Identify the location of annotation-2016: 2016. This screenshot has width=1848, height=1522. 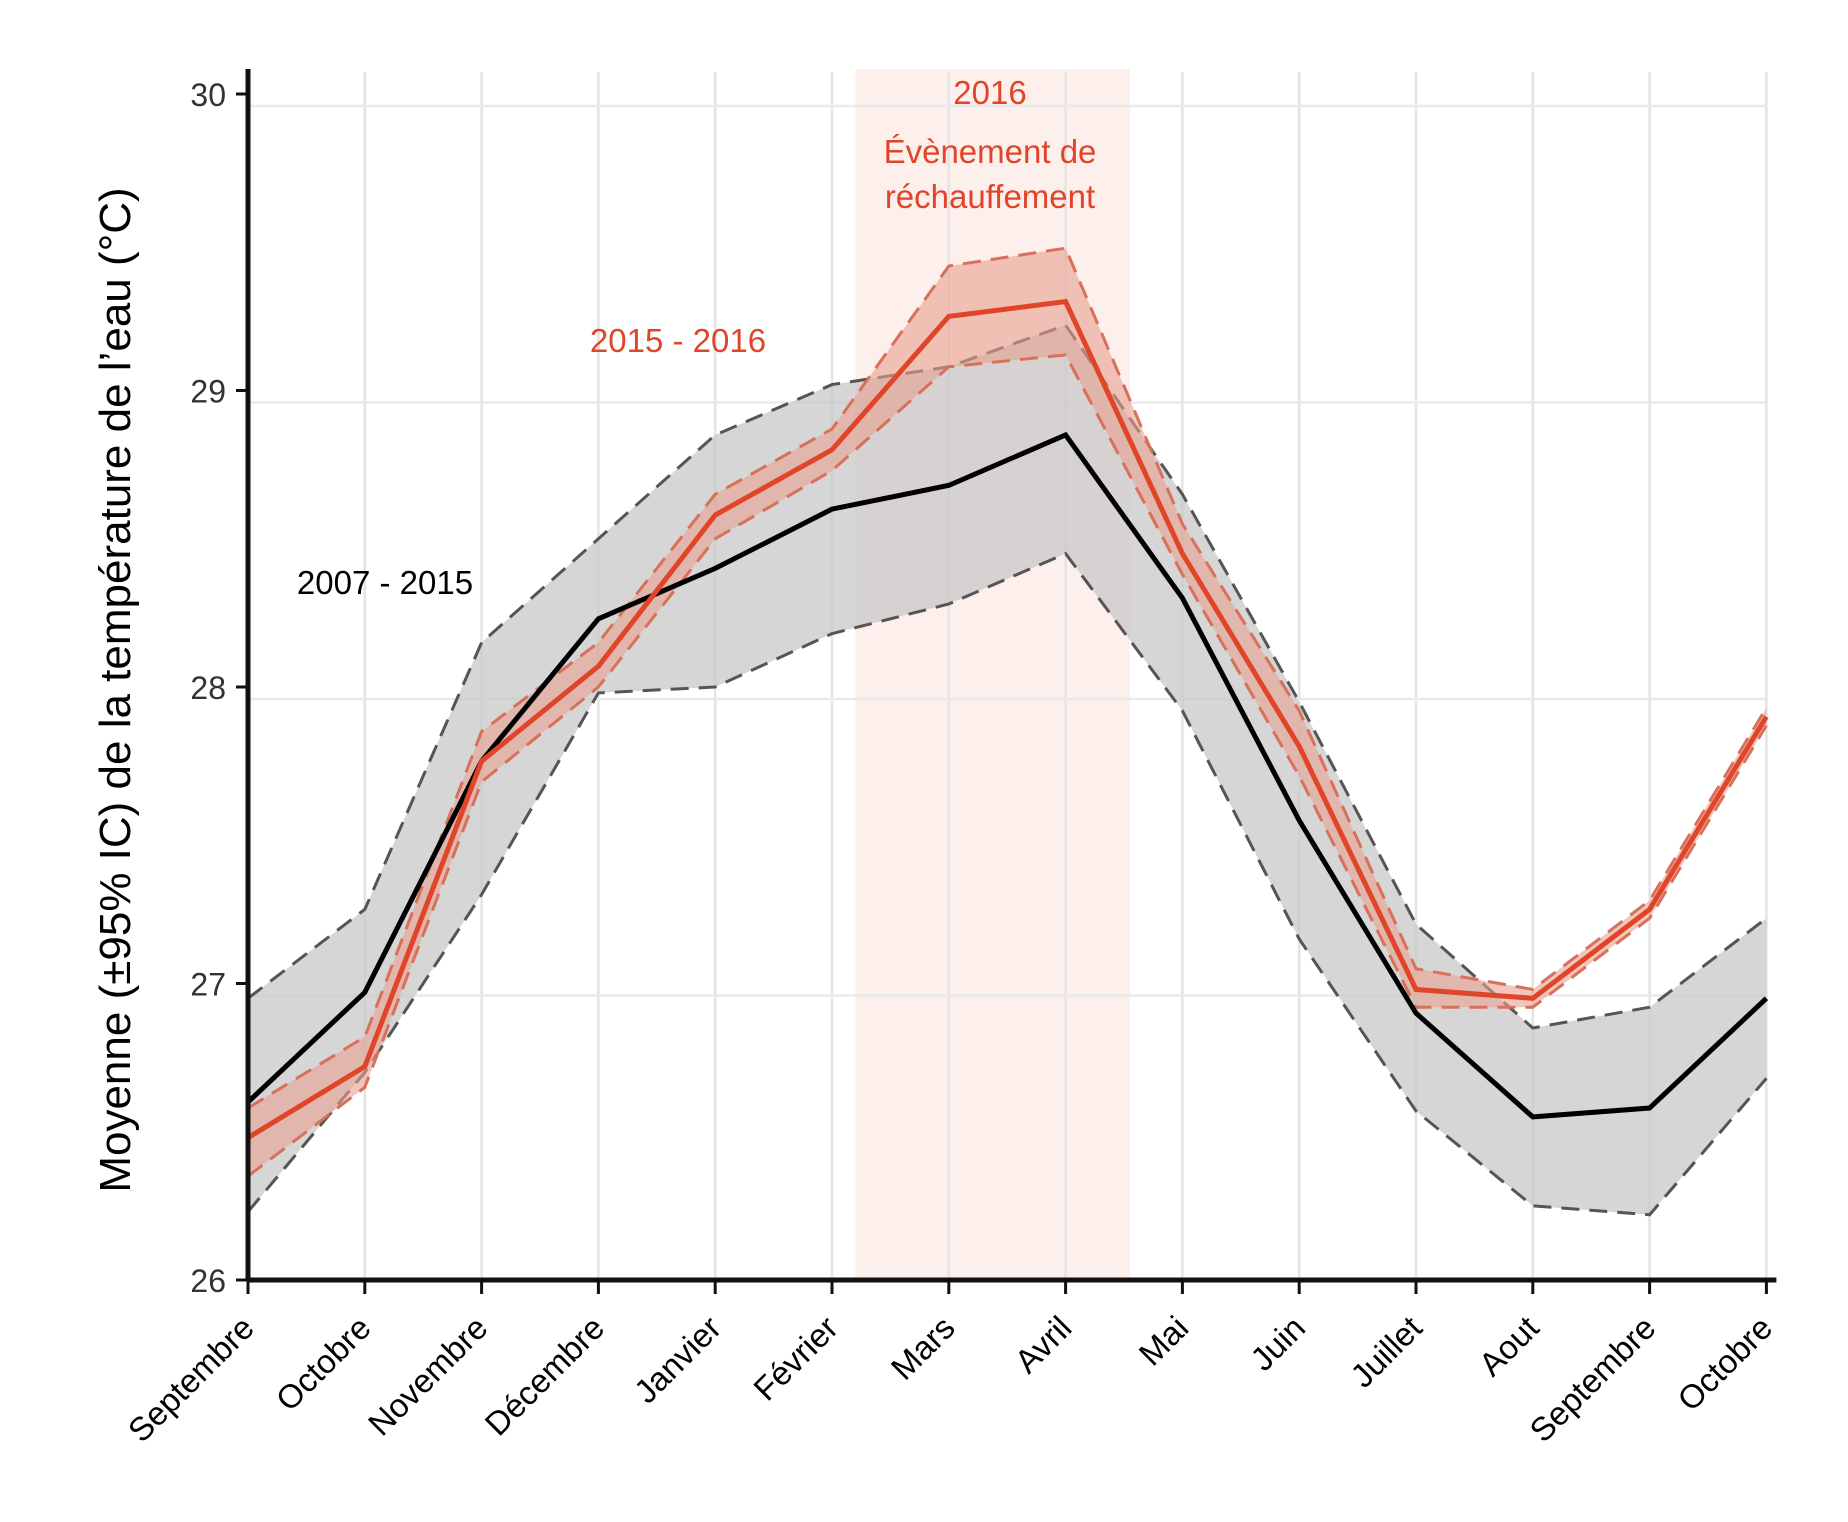
(989, 92).